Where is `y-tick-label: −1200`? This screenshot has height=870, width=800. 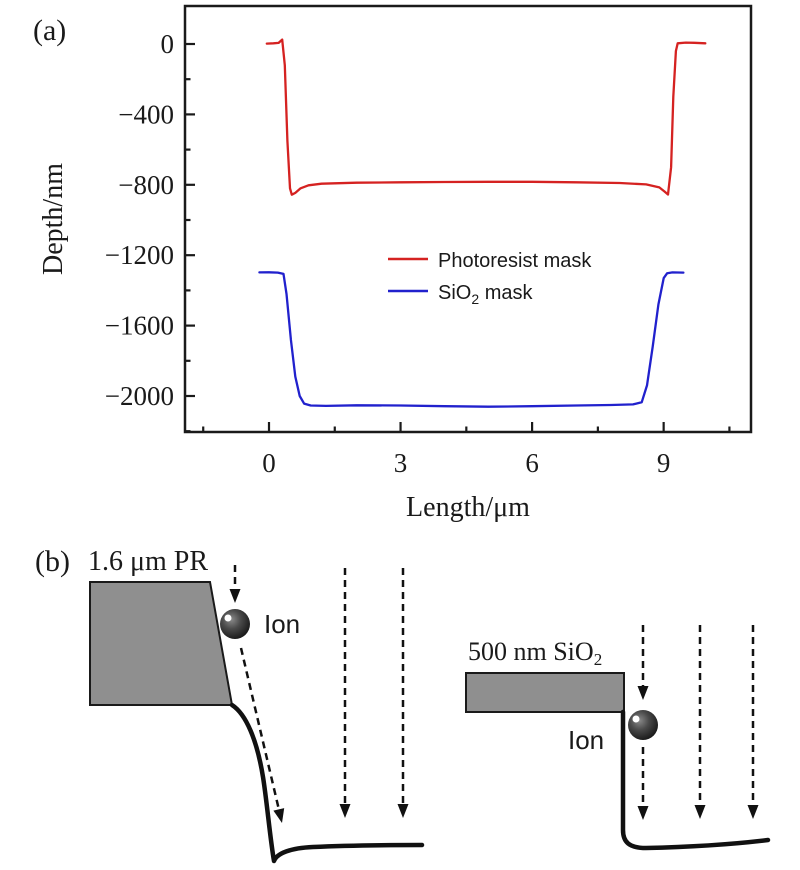 y-tick-label: −1200 is located at coordinates (139, 255).